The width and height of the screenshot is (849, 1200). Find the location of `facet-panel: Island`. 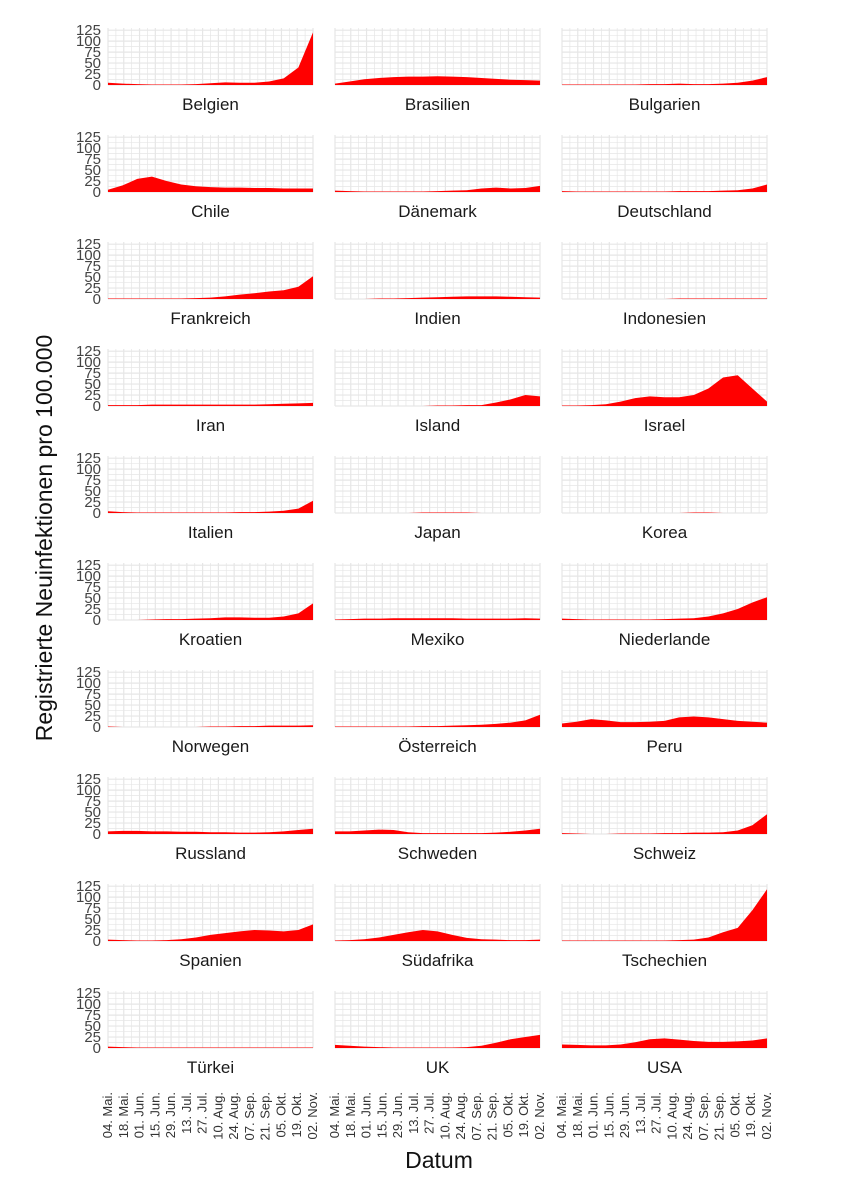

facet-panel: Island is located at coordinates (437, 392).